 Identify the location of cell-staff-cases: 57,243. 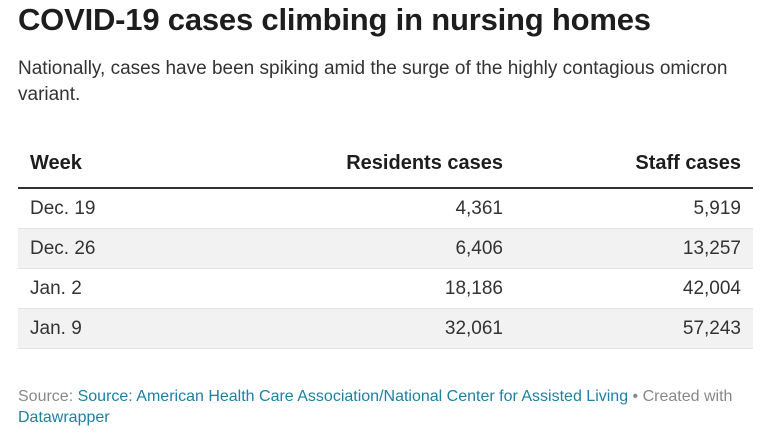
(711, 328).